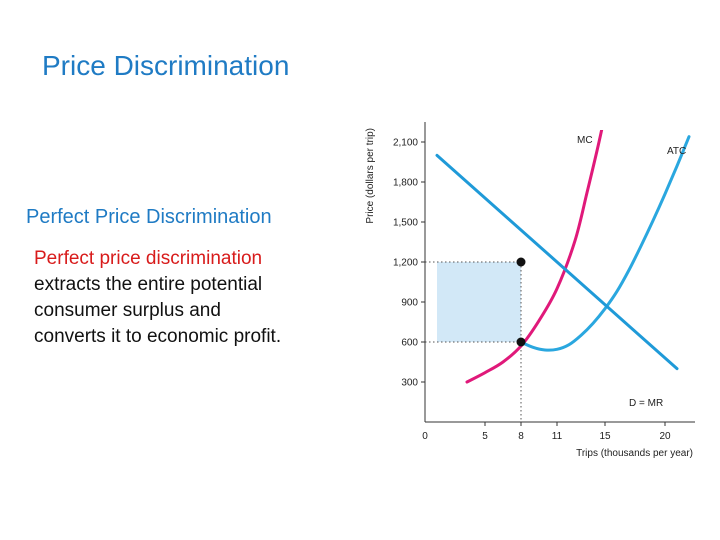  What do you see at coordinates (149, 217) in the screenshot?
I see `subheading: Perfect Price Discrimination` at bounding box center [149, 217].